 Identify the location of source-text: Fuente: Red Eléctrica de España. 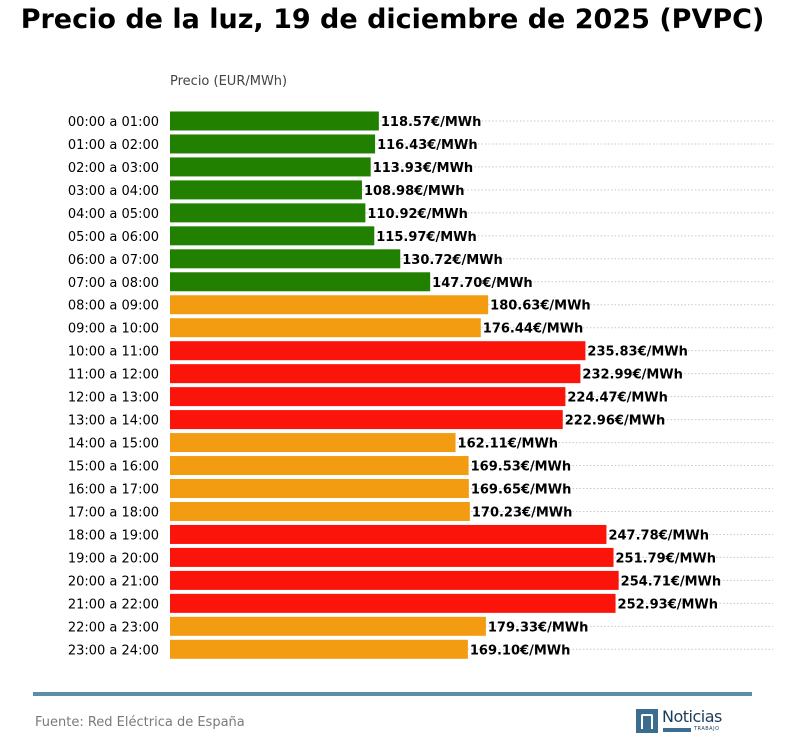
(140, 722).